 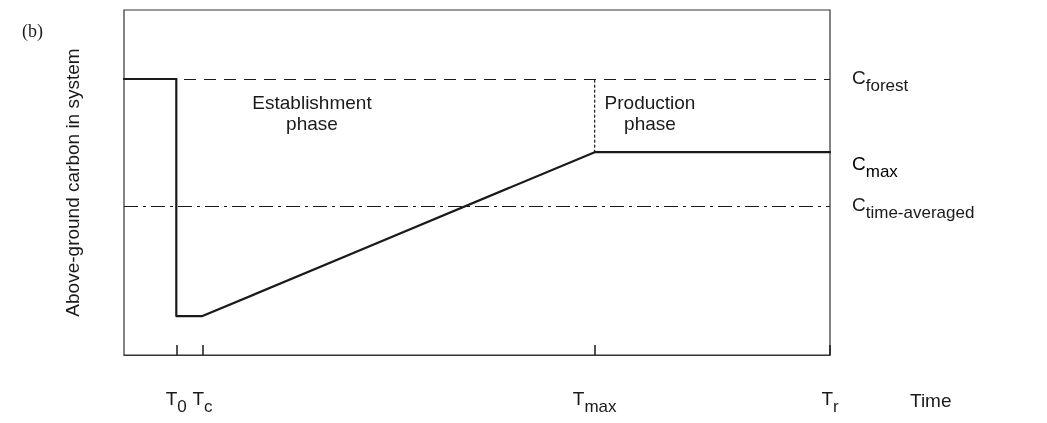 I want to click on annotation: Establishment phase, so click(x=312, y=113).